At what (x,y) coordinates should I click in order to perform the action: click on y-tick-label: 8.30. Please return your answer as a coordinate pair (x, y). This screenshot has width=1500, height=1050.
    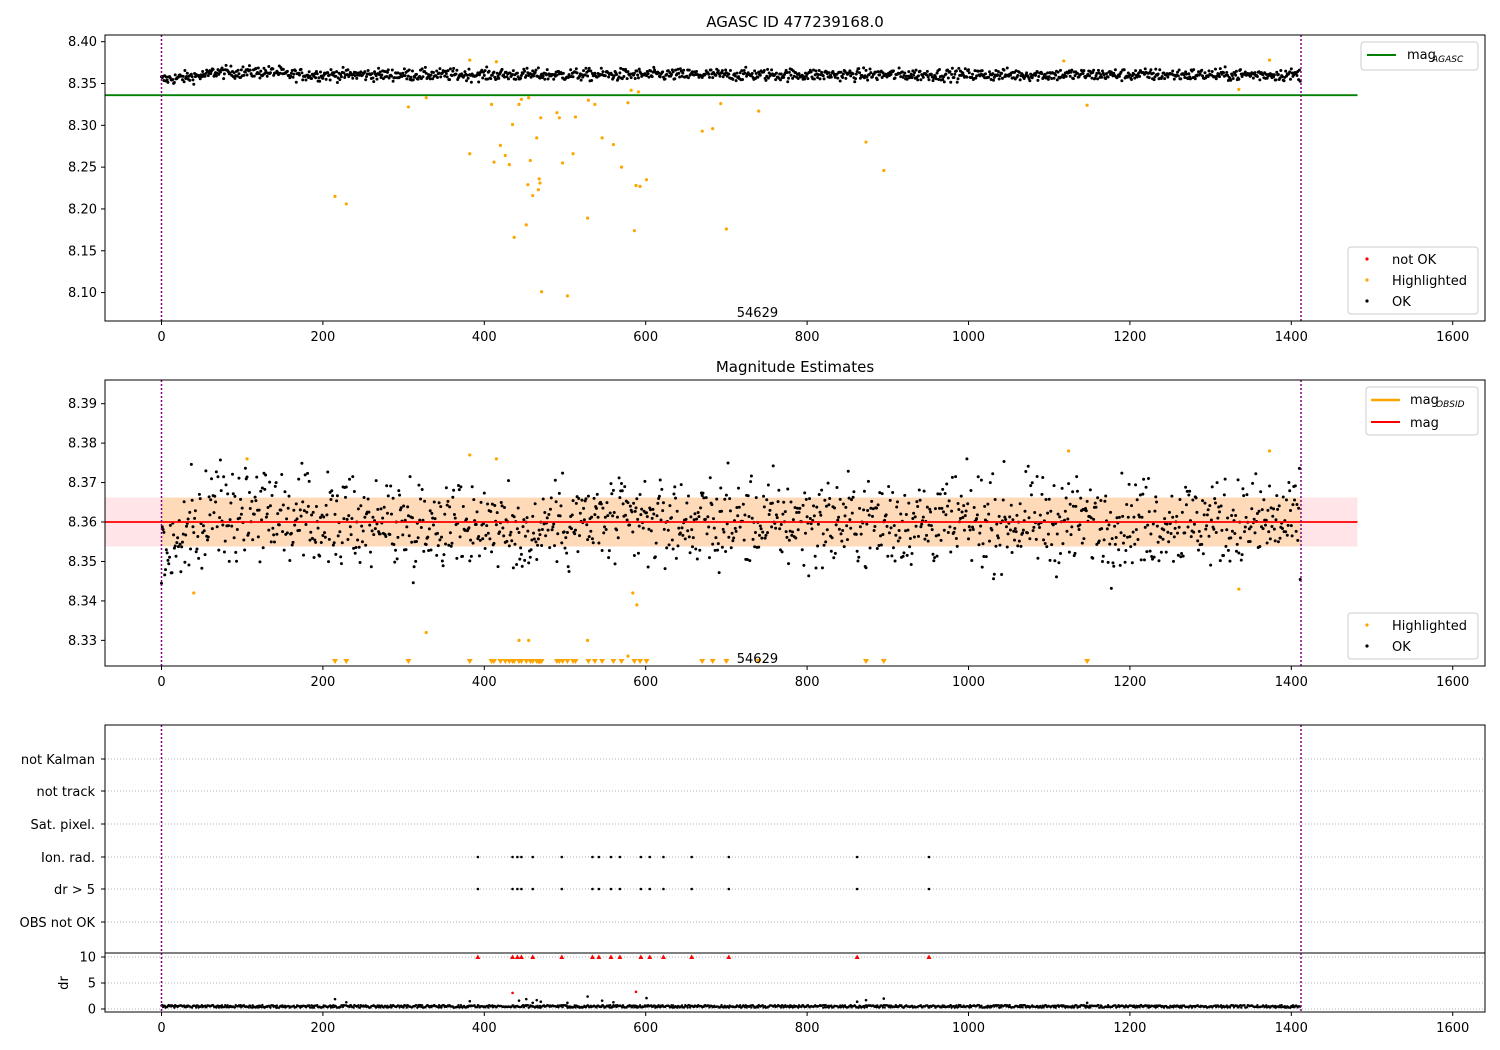
    Looking at the image, I should click on (82, 126).